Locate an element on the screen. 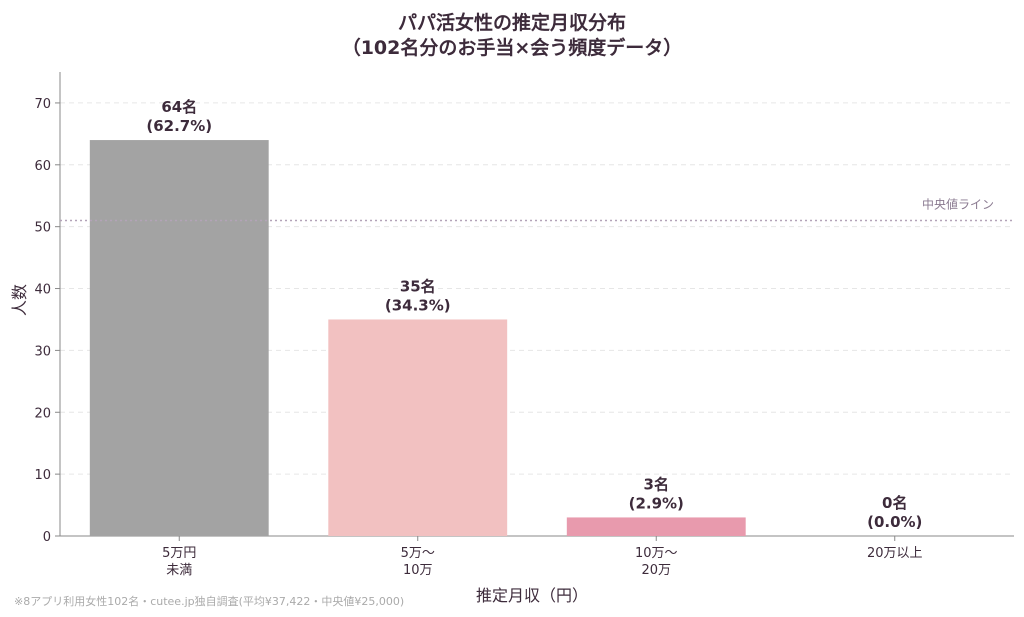 The height and width of the screenshot is (617, 1024). x-tick-label: 20万以上 is located at coordinates (895, 553).